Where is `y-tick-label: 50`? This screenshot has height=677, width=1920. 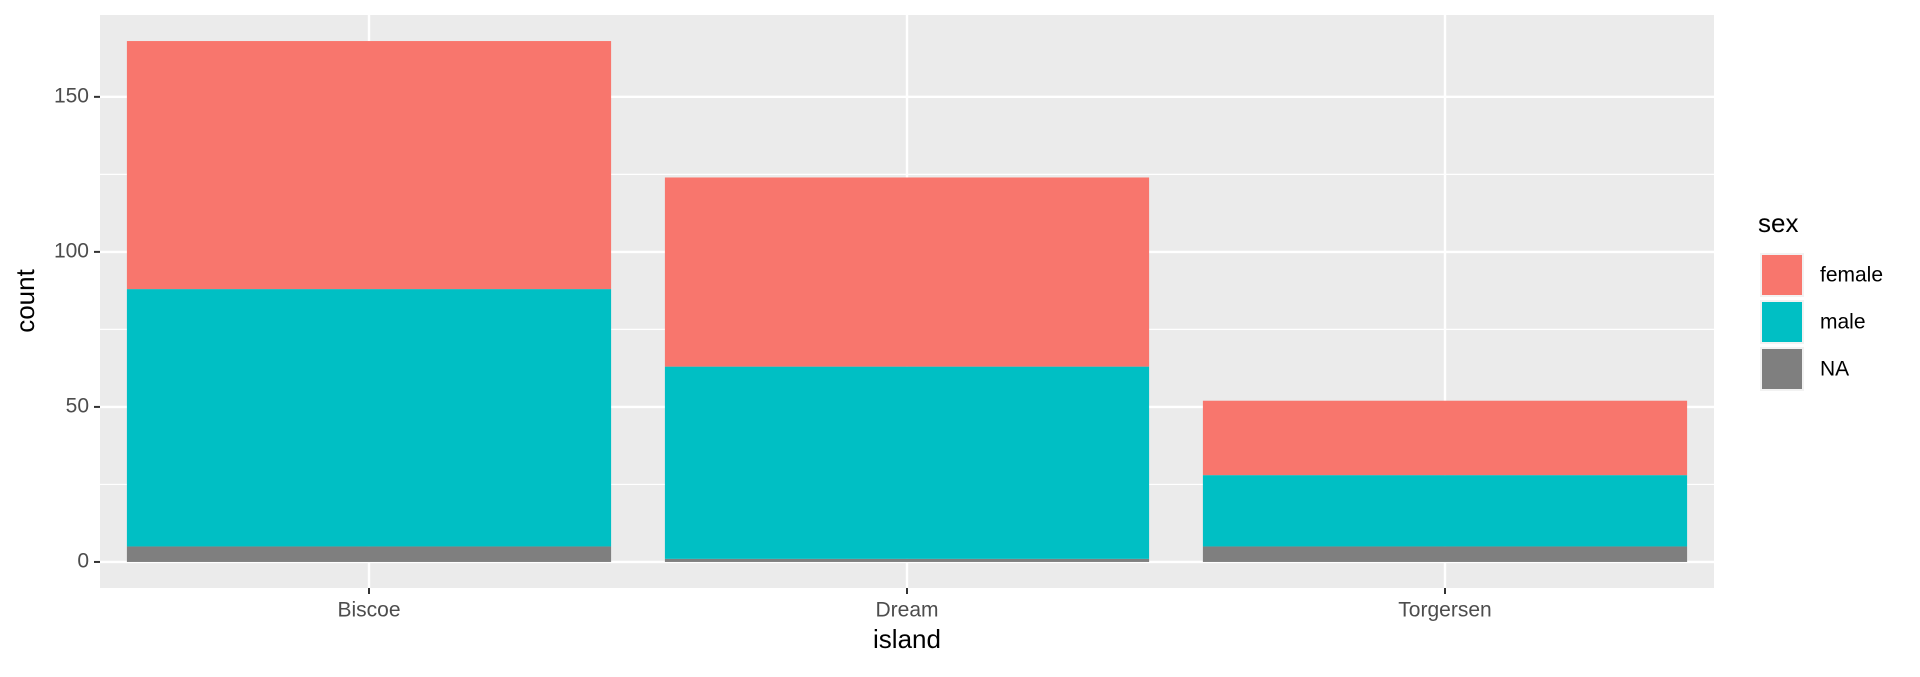 y-tick-label: 50 is located at coordinates (77, 405).